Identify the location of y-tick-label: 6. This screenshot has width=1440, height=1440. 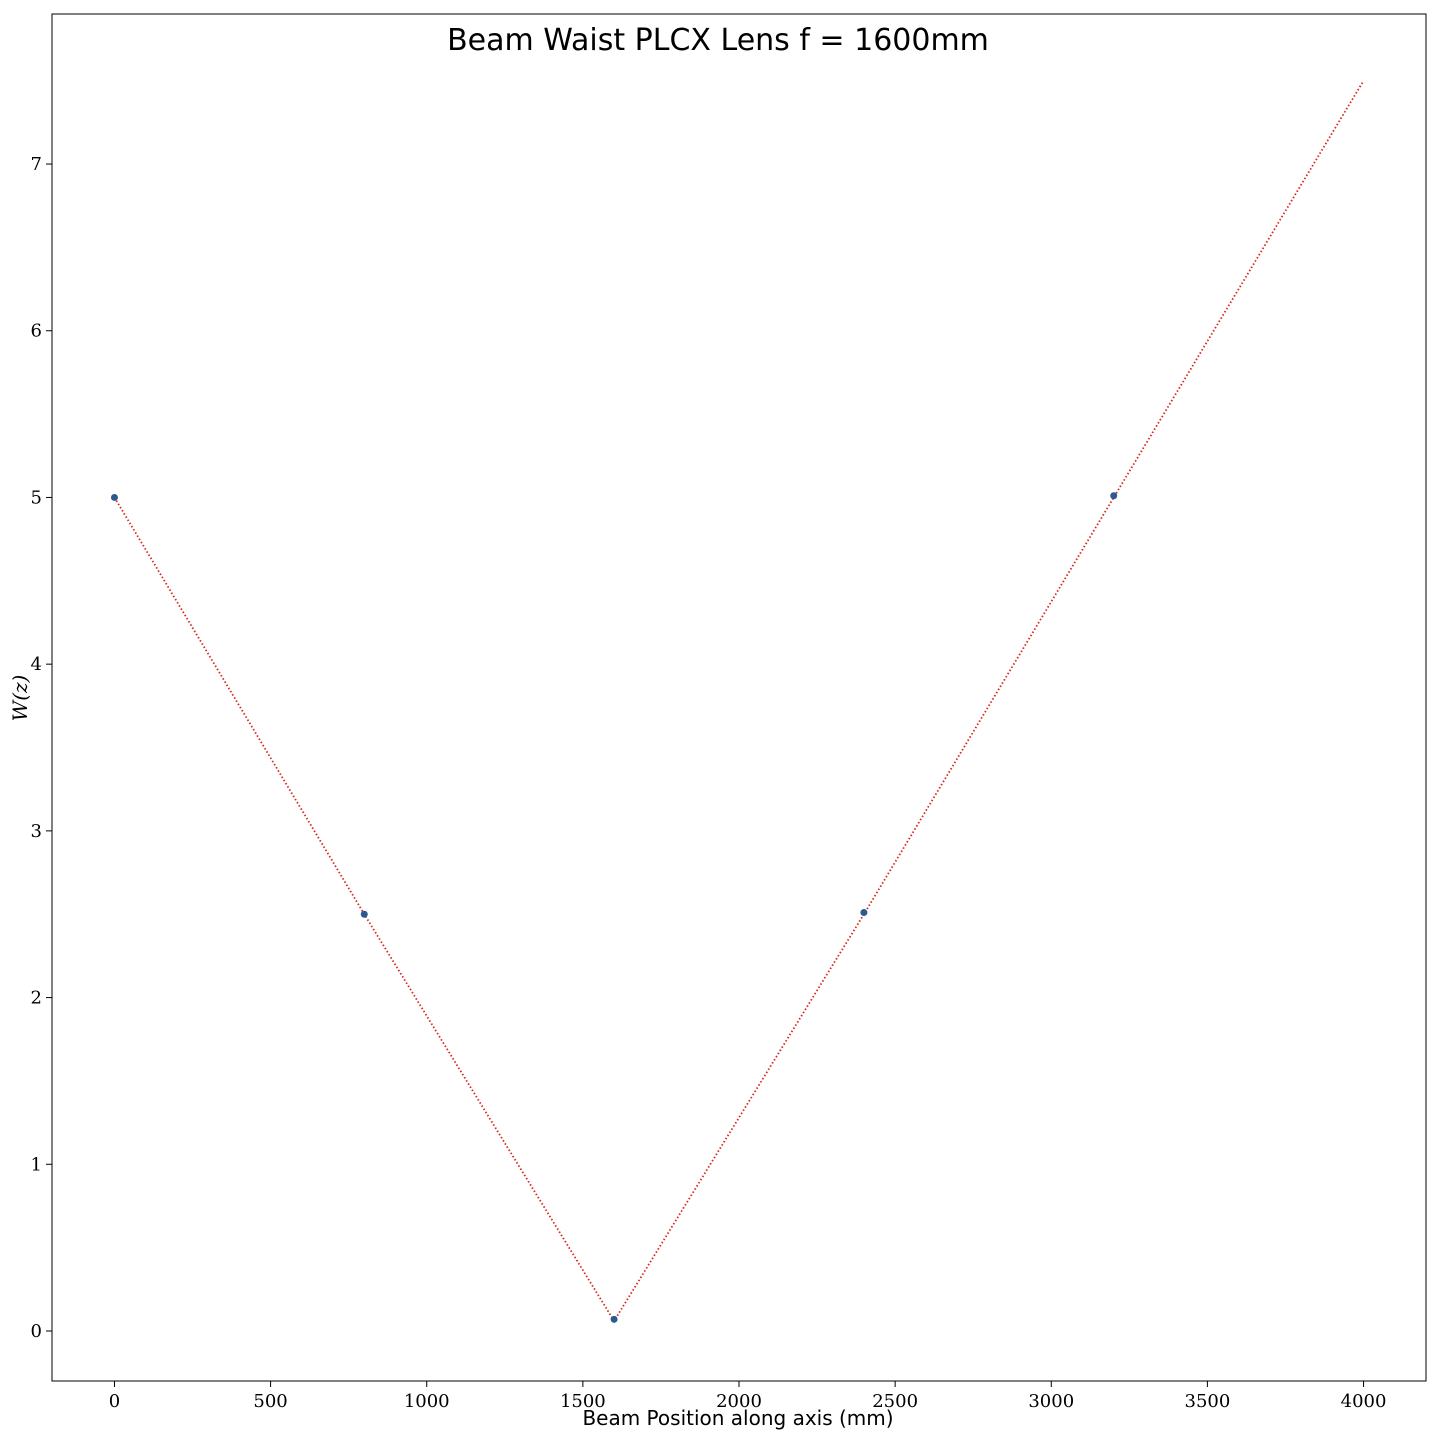
(36, 331).